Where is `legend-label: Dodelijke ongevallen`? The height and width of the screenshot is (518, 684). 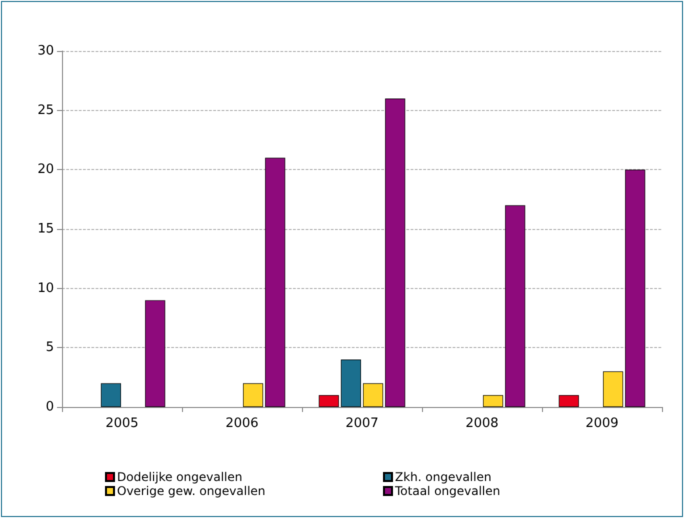 legend-label: Dodelijke ongevallen is located at coordinates (179, 477).